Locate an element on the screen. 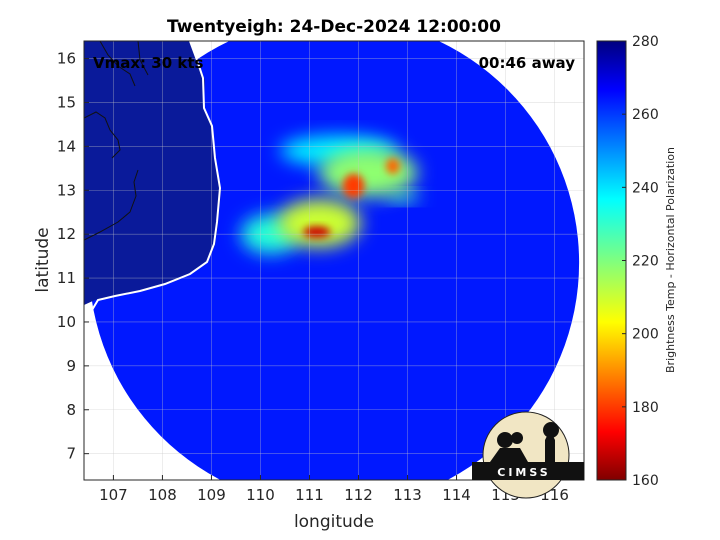  vmax-label: Vmax: 30 kts is located at coordinates (148, 63).